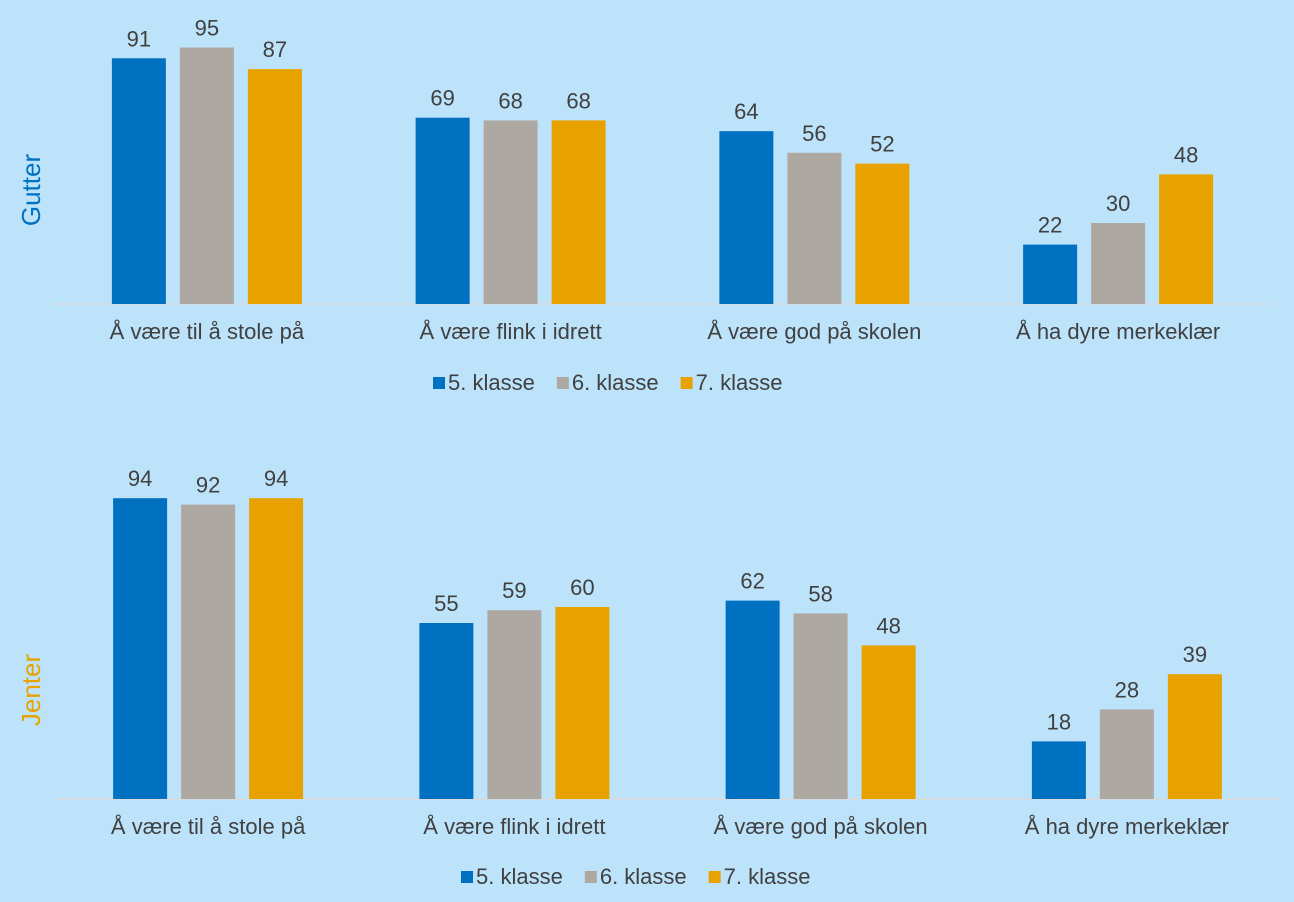 The image size is (1294, 902). Describe the element at coordinates (820, 593) in the screenshot. I see `data-label: 58` at that location.